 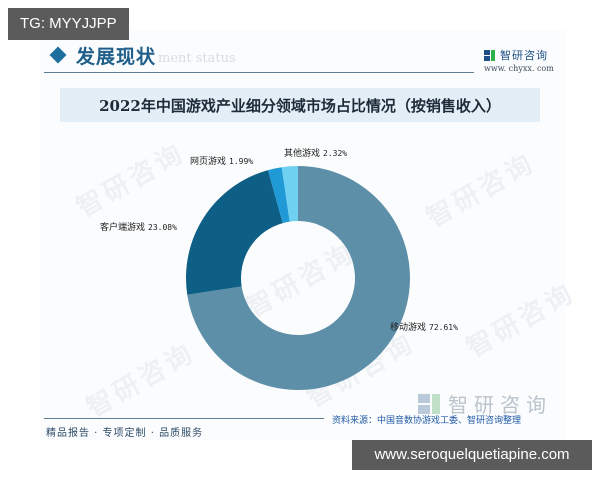 What do you see at coordinates (125, 433) in the screenshot?
I see `footer-slogan: 精品报告 · 专项定制 · 品质服务` at bounding box center [125, 433].